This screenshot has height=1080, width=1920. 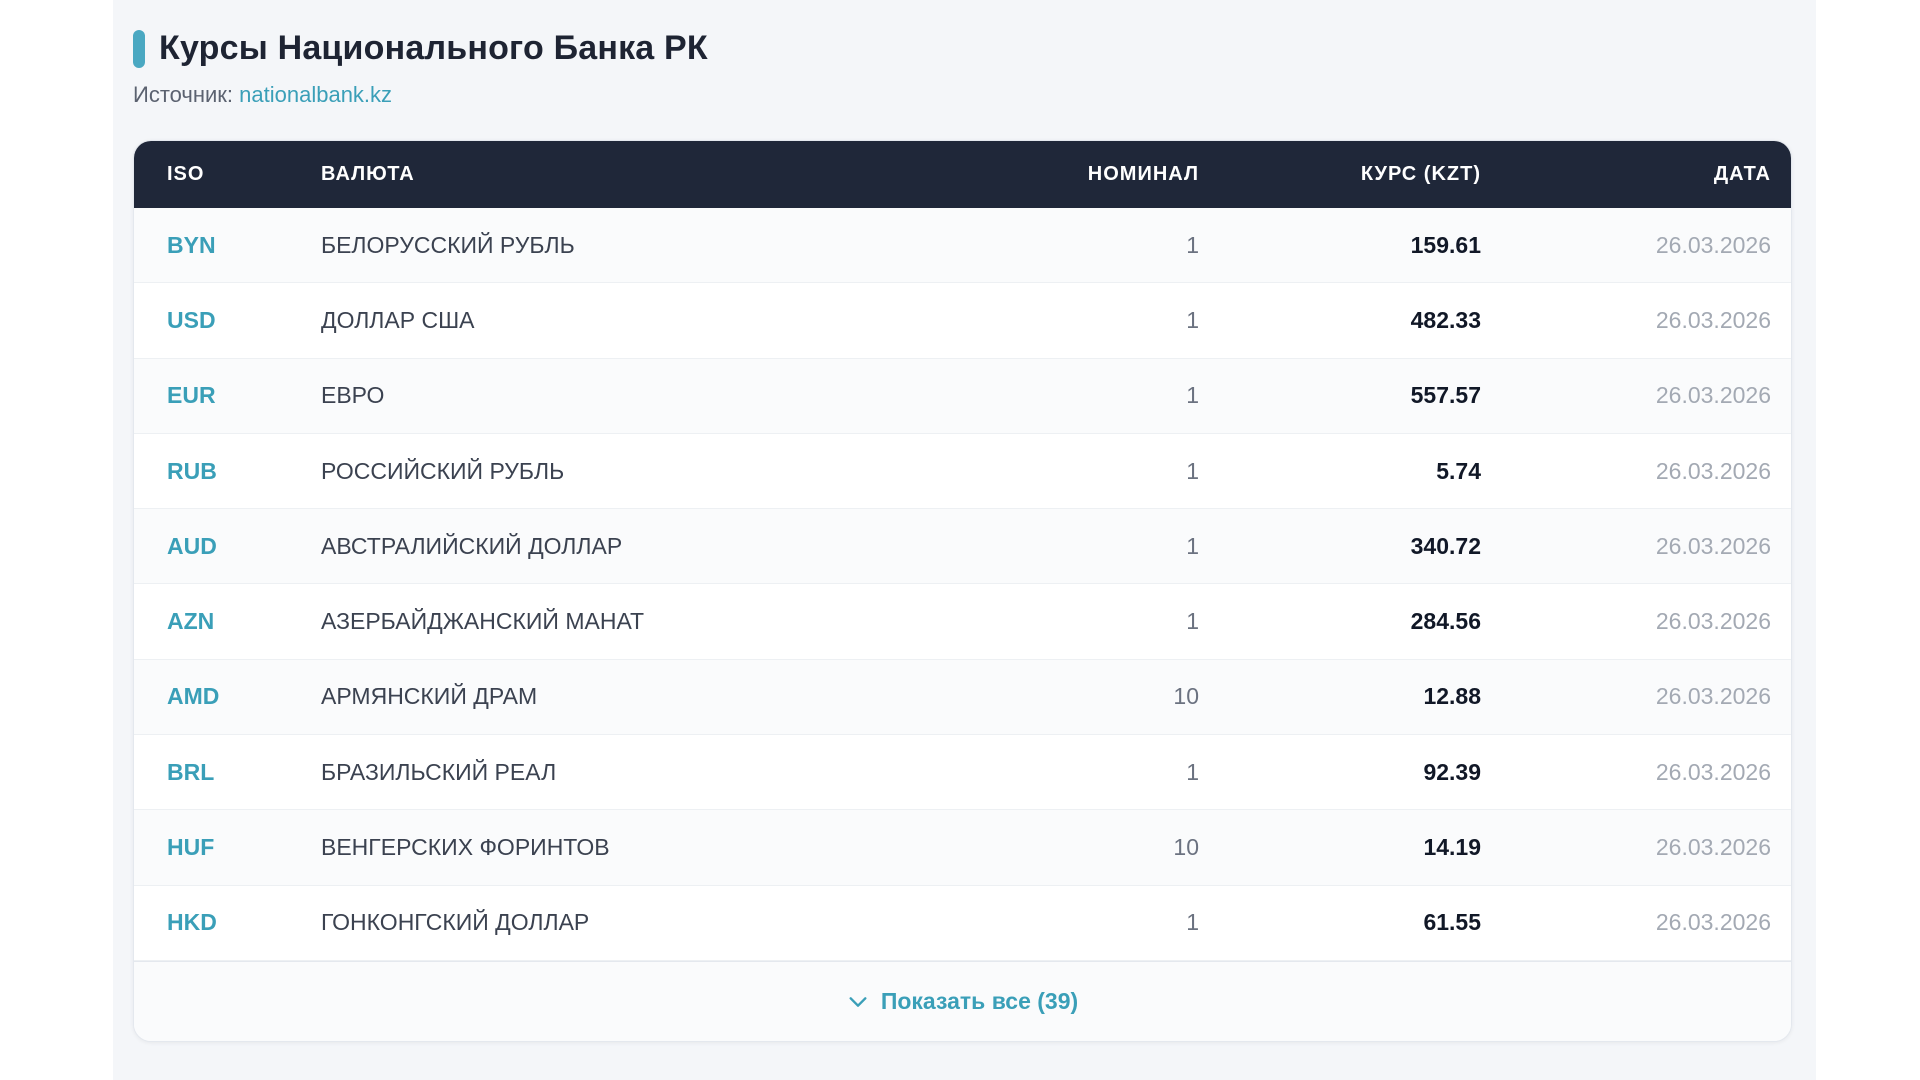 I want to click on currency-name: ДОЛЛАР США, so click(x=398, y=319).